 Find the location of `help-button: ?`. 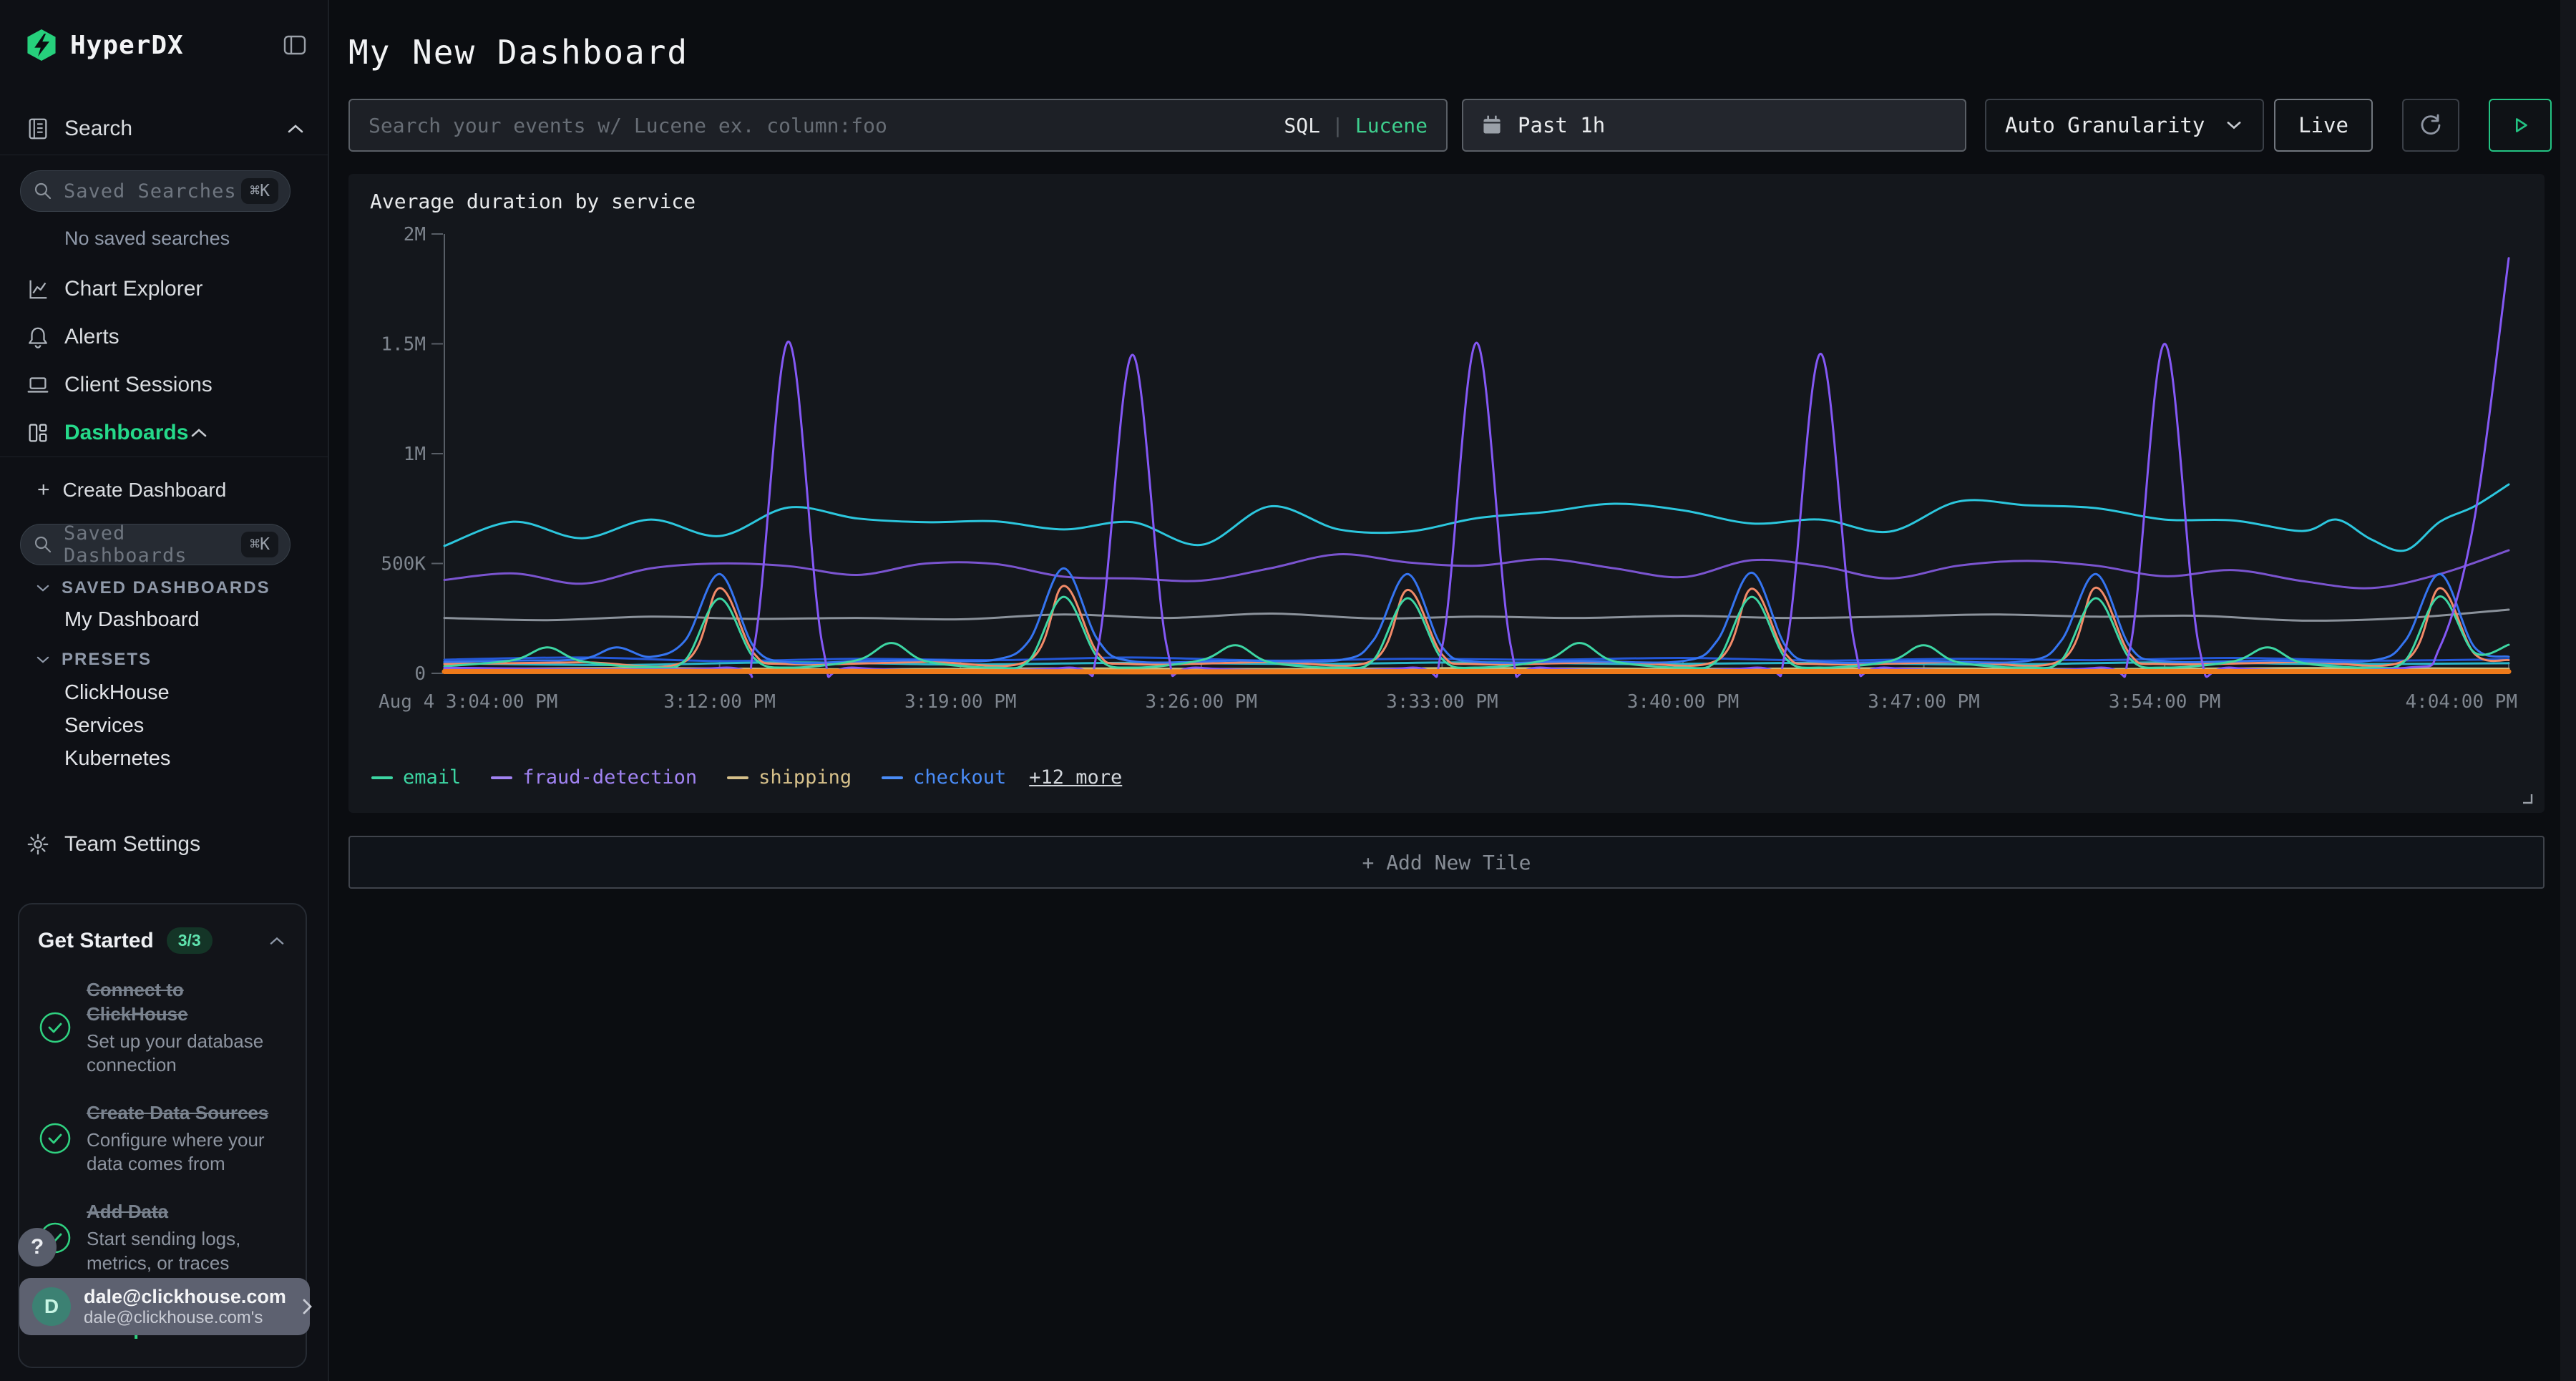

help-button: ? is located at coordinates (37, 1247).